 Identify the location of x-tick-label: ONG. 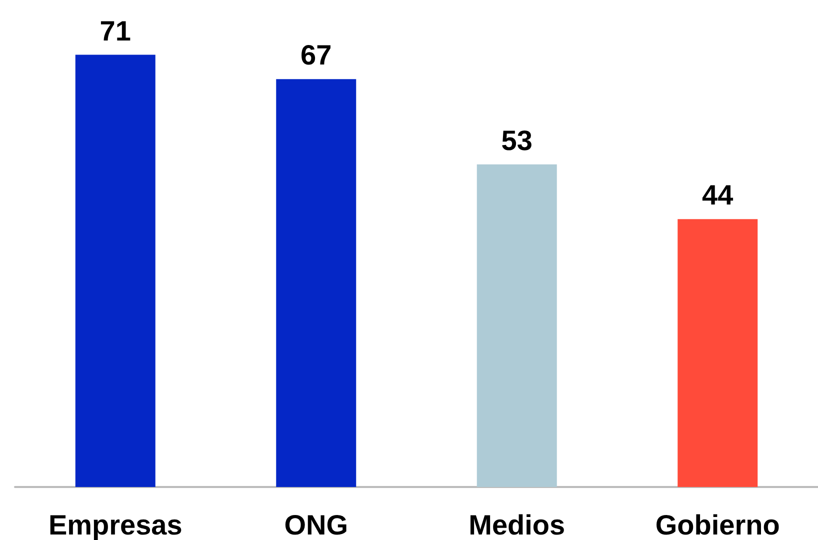
(316, 525).